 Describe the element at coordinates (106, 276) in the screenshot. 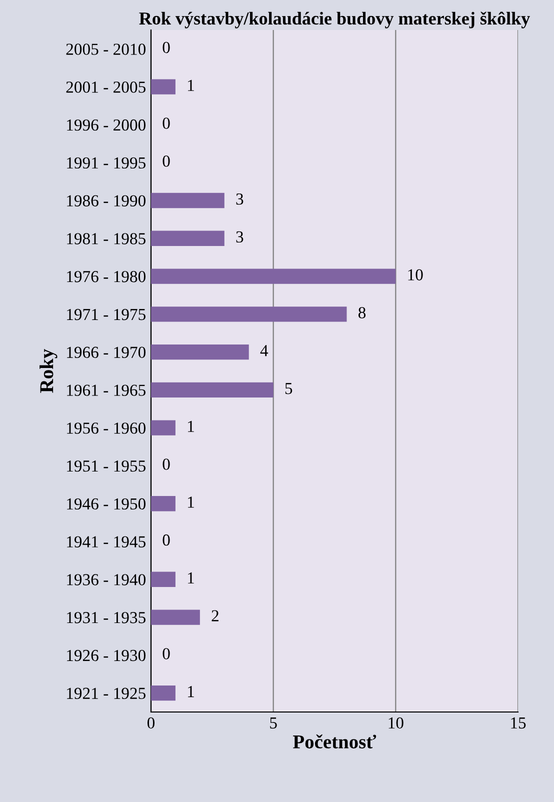

I see `y-tick-label: 1976 - 1980` at that location.